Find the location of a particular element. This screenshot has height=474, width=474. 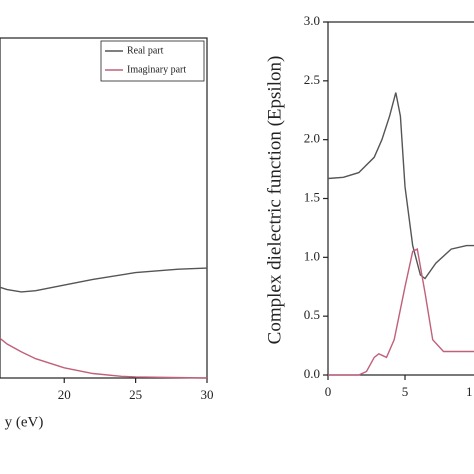

x-tick-label: 20 is located at coordinates (64, 394).